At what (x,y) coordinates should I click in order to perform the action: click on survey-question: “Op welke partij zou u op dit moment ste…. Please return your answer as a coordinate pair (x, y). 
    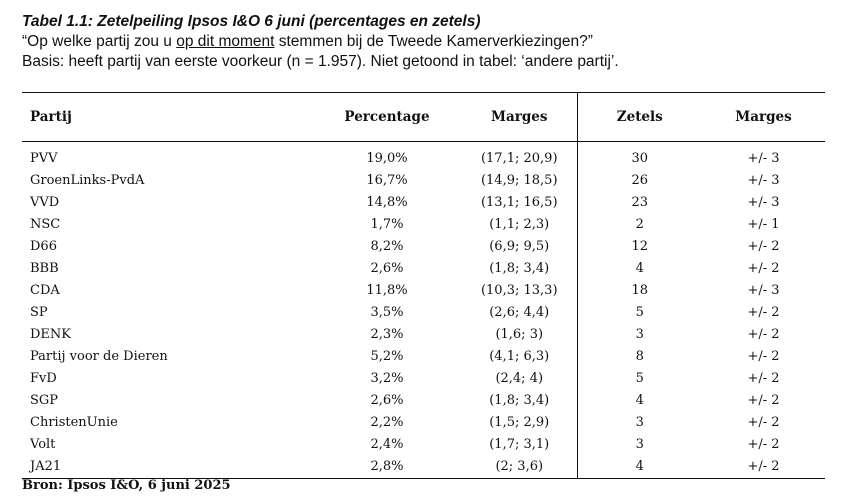
    Looking at the image, I should click on (307, 42).